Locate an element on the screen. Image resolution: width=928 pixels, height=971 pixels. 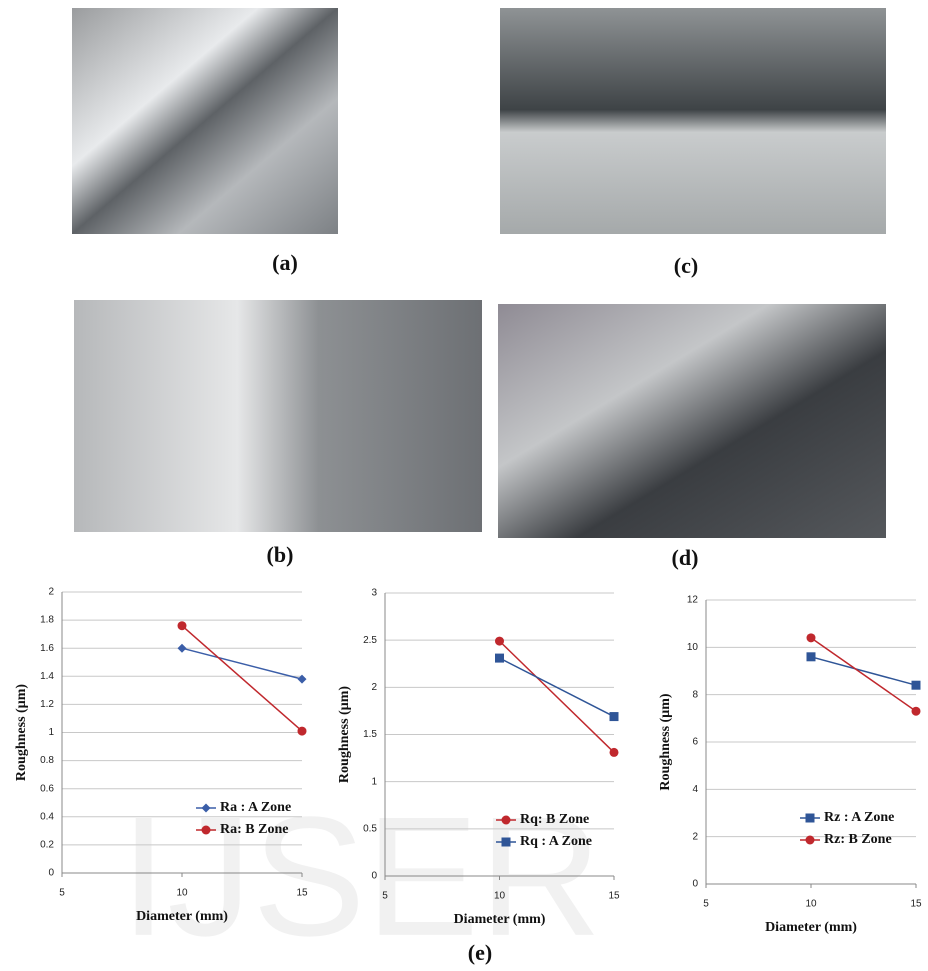
y-tick-label: 6 is located at coordinates (695, 742).